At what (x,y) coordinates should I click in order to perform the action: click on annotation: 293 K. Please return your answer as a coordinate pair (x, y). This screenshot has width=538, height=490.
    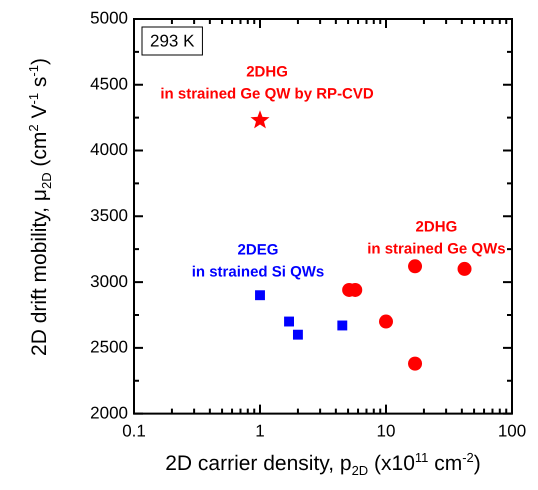
    Looking at the image, I should click on (173, 41).